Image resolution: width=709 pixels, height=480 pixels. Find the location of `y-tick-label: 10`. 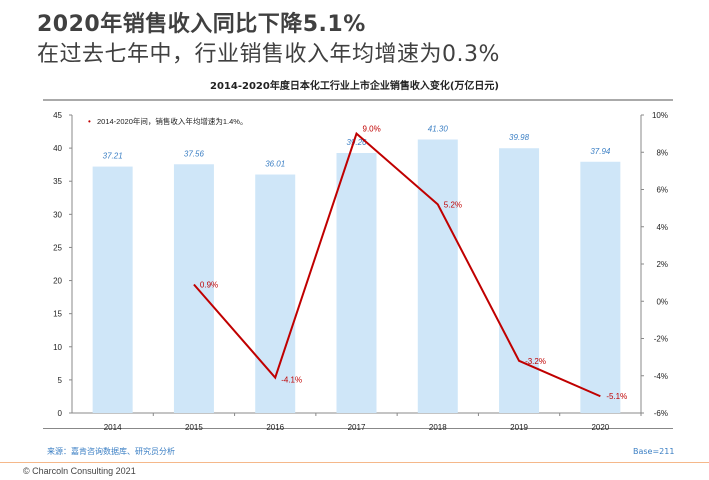

y-tick-label: 10 is located at coordinates (57, 347).